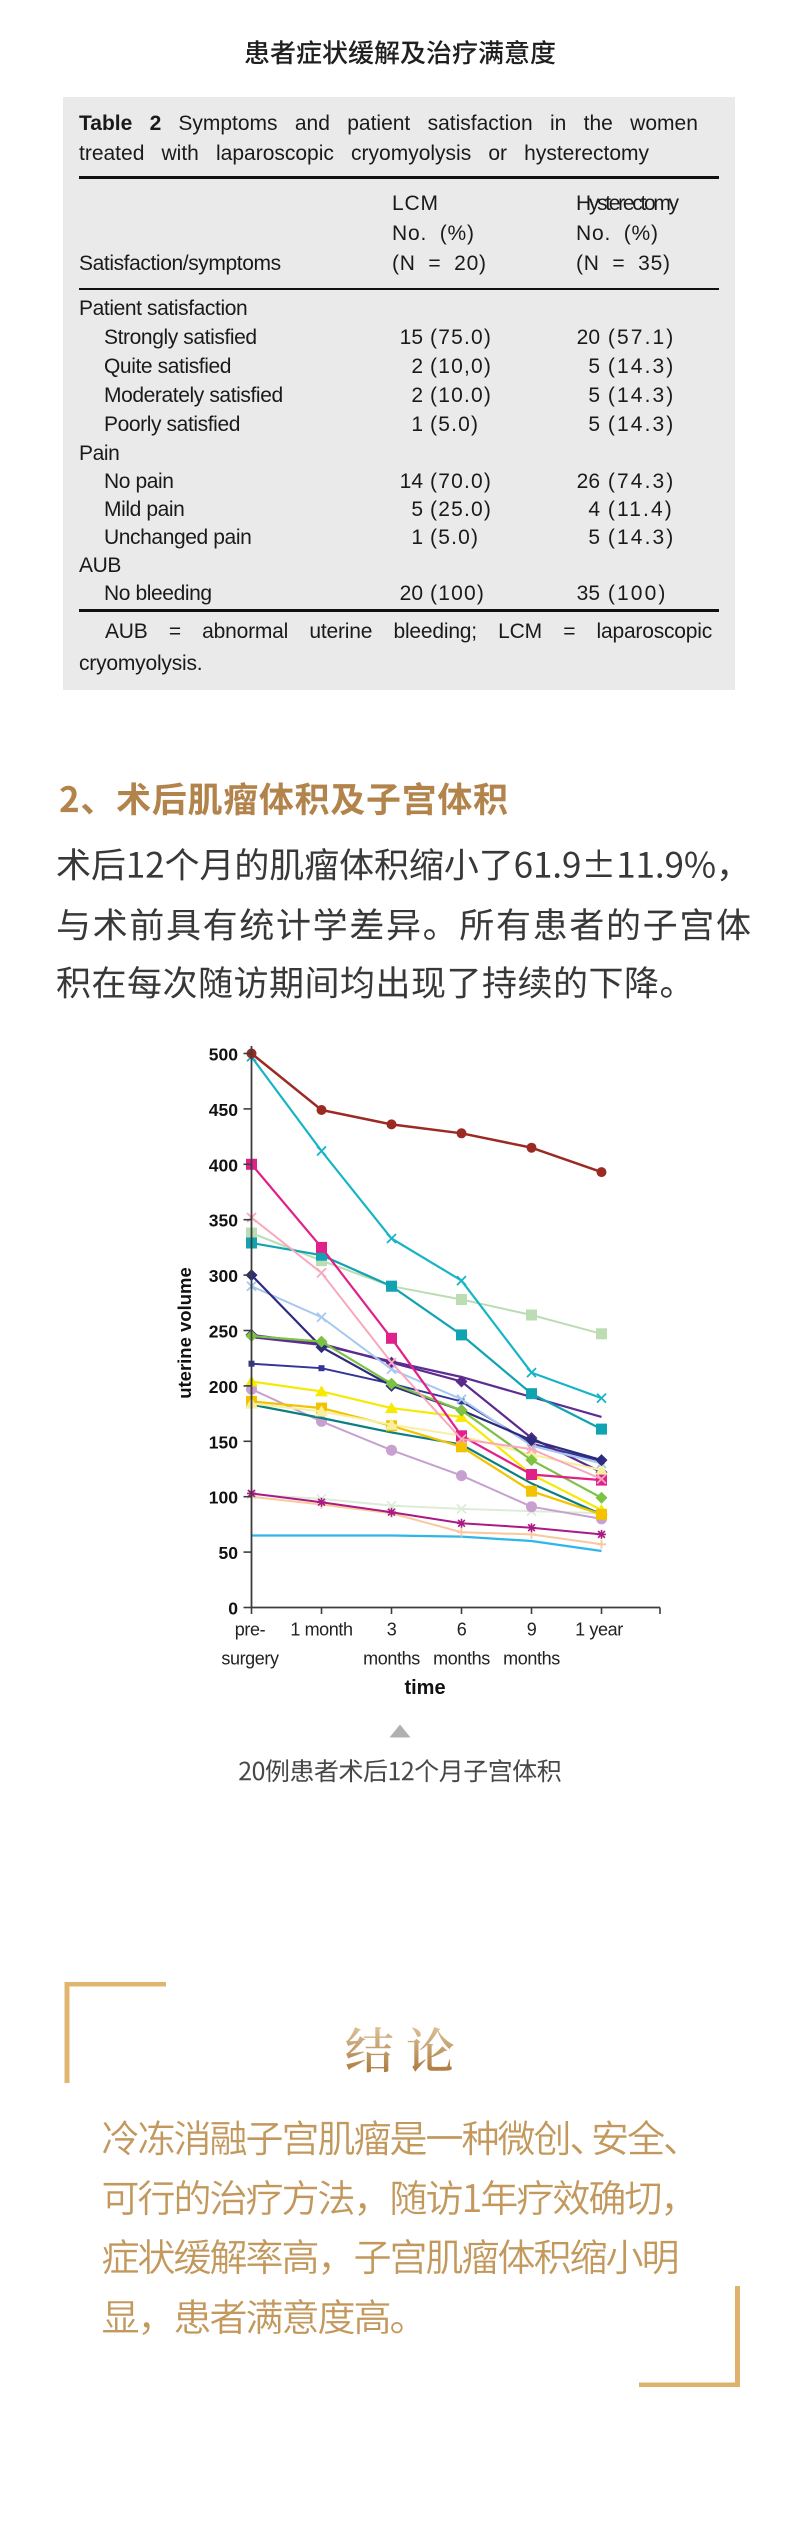 The height and width of the screenshot is (2539, 800). Describe the element at coordinates (223, 1165) in the screenshot. I see `svg-text: 400` at that location.